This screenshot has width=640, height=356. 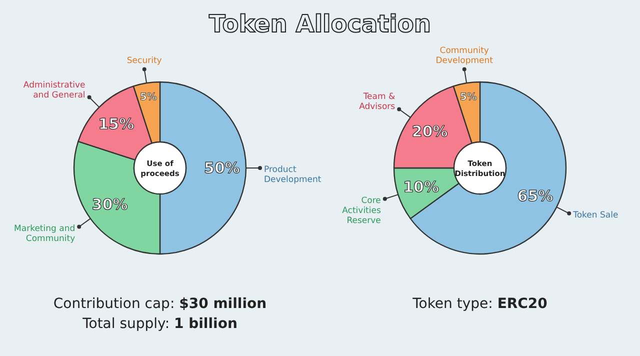 I want to click on text: Total supply: 1 billion, so click(x=160, y=324).